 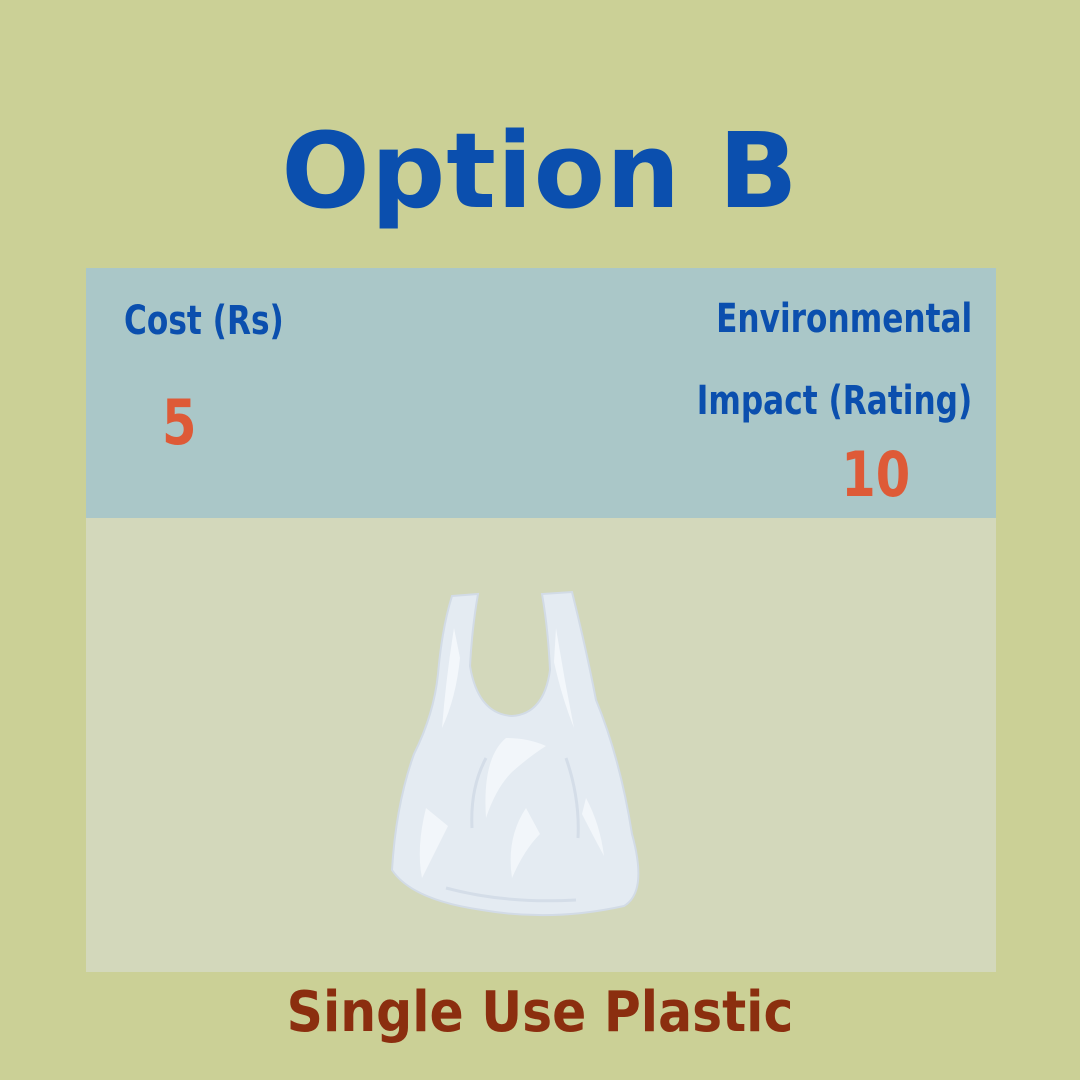 I want to click on plastic-bag-icon, so click(x=515, y=753).